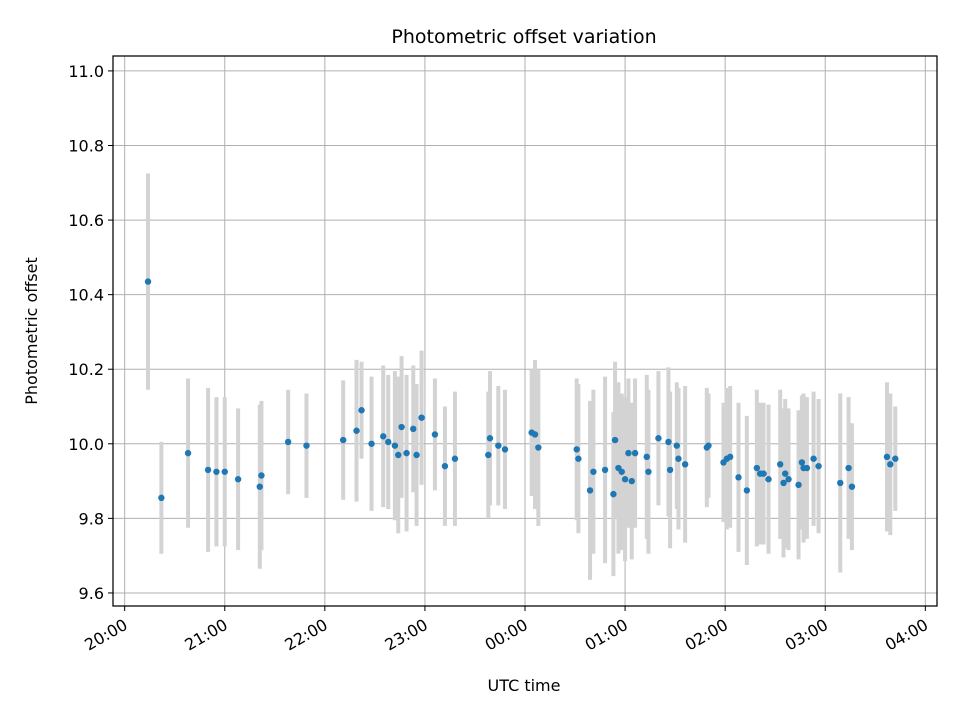 The height and width of the screenshot is (720, 960). I want to click on y-tick-label: 10.6, so click(86, 220).